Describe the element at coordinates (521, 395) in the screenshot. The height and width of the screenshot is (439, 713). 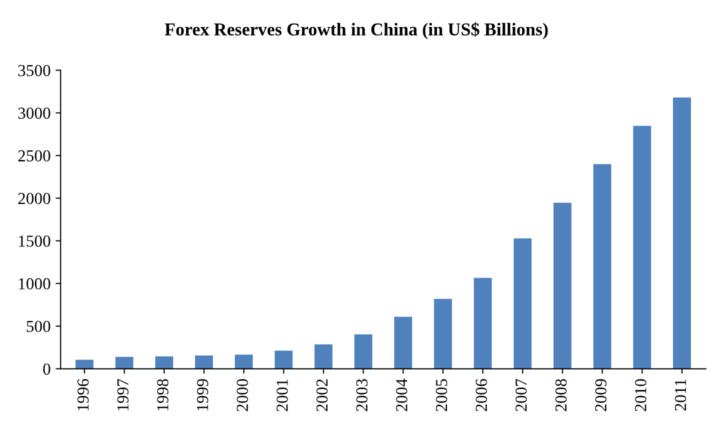
I see `x-tick-label: 2007` at that location.